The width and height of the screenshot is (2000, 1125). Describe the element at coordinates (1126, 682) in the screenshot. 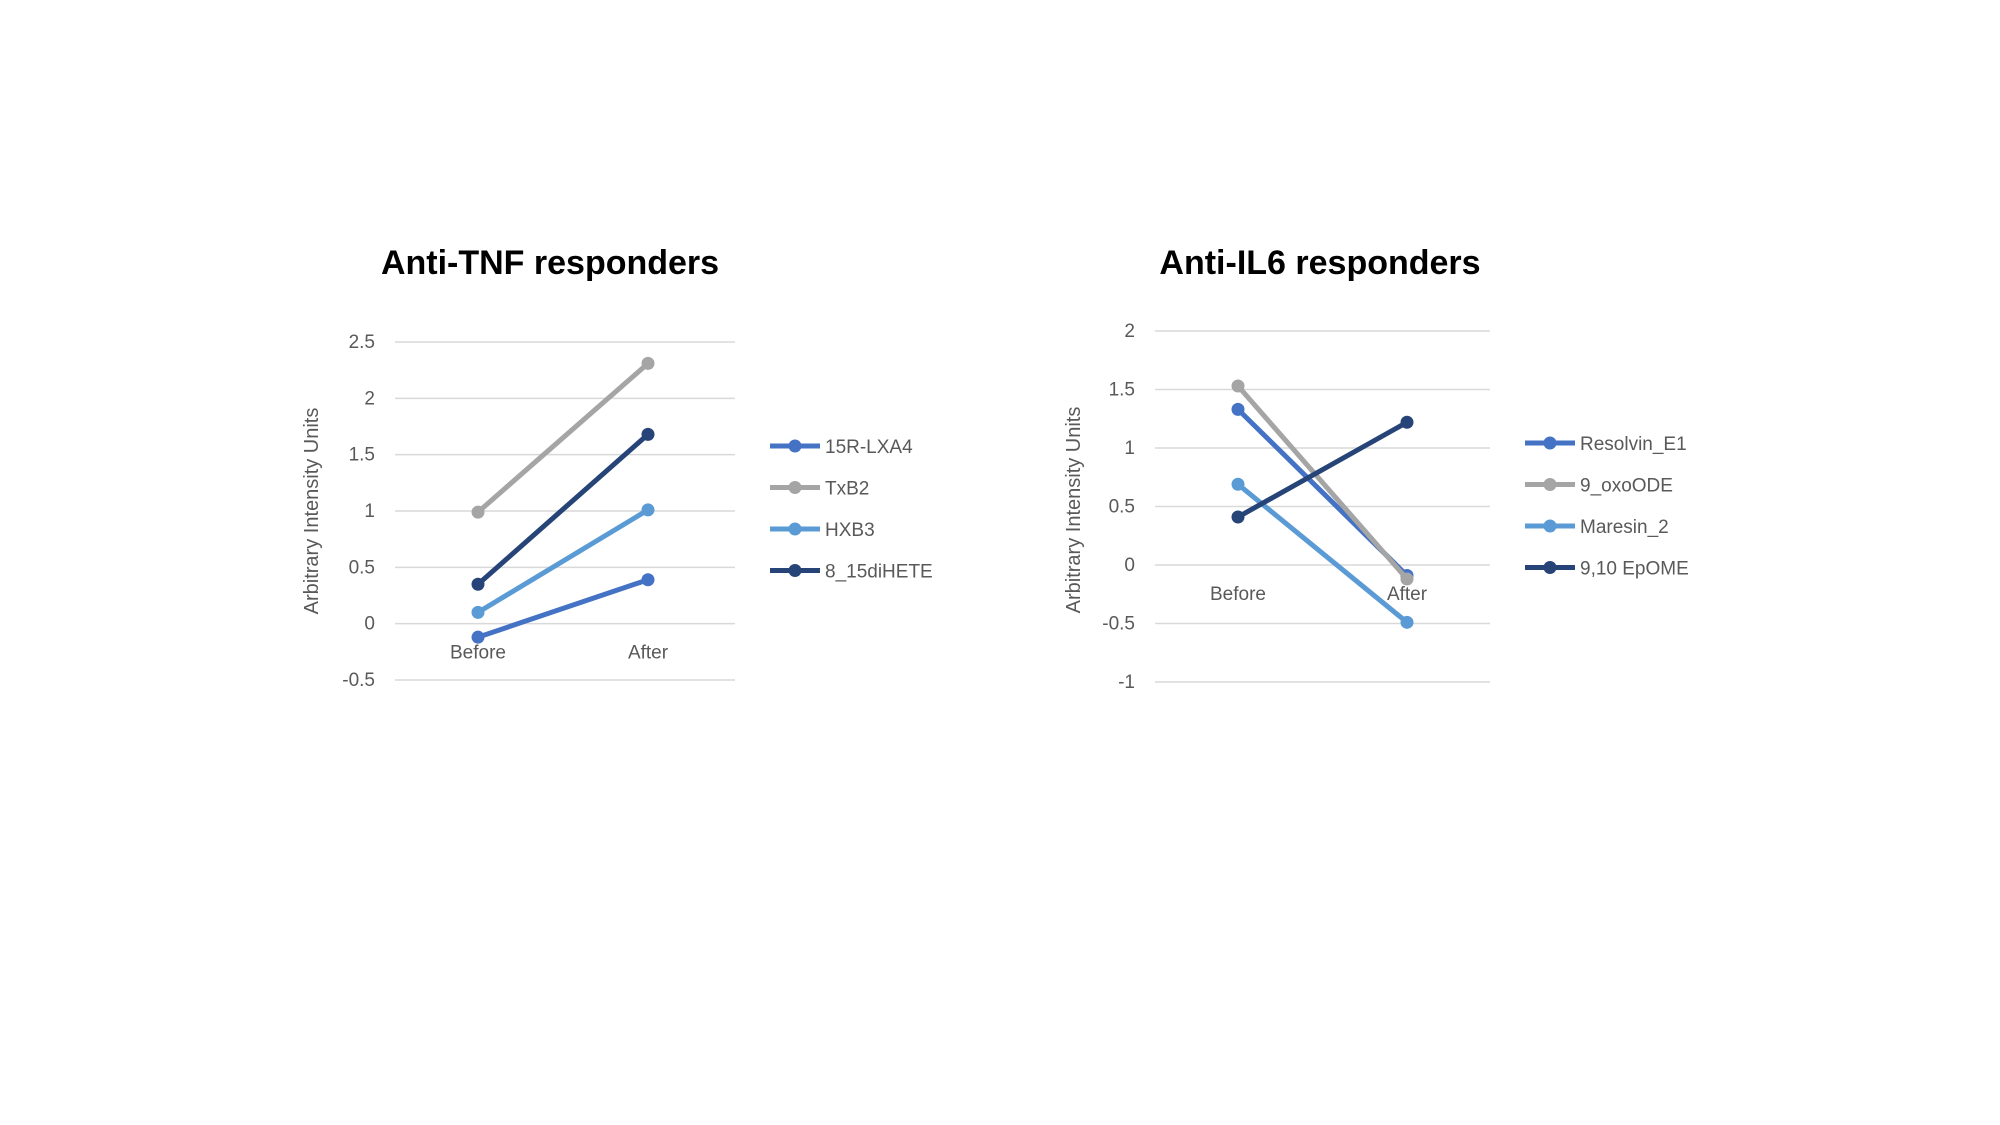

I see `y-tick-label: -1` at that location.